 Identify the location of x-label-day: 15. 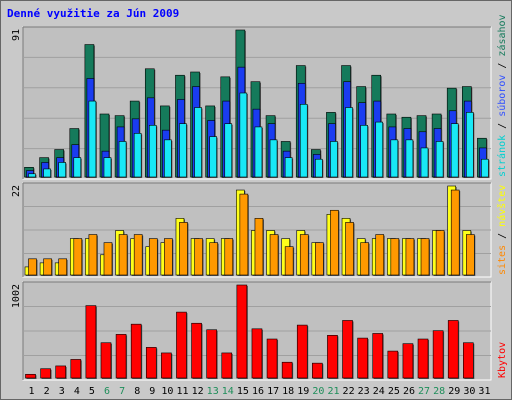
(243, 391).